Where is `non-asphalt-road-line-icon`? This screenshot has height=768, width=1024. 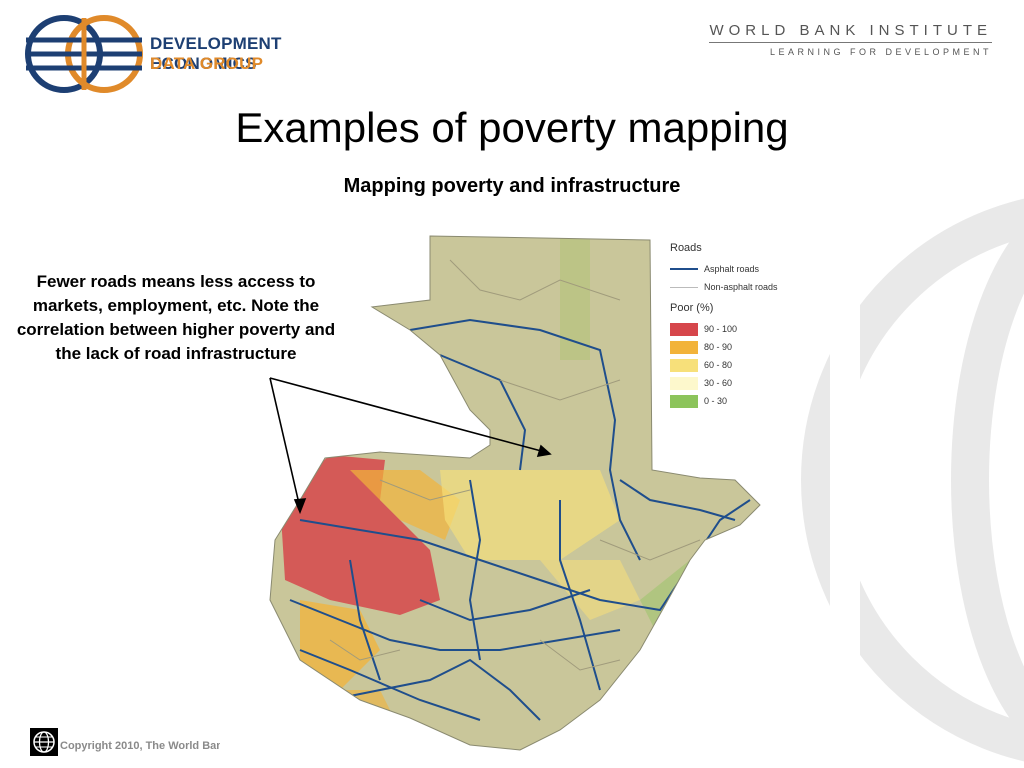 non-asphalt-road-line-icon is located at coordinates (684, 287).